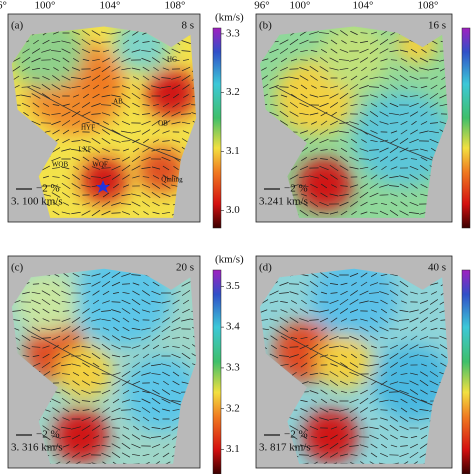  Describe the element at coordinates (359, 369) in the screenshot. I see `fault-line` at that location.